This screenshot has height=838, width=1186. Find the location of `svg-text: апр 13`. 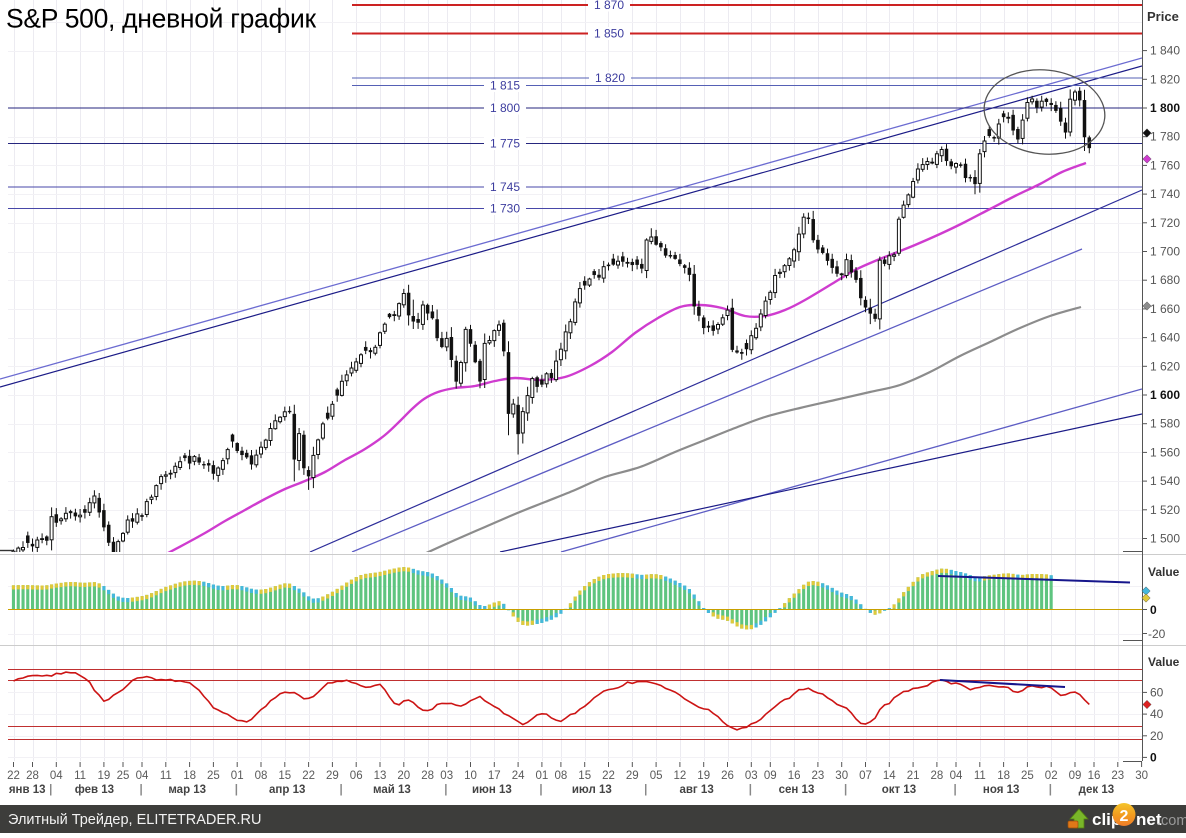

svg-text: апр 13 is located at coordinates (287, 790).